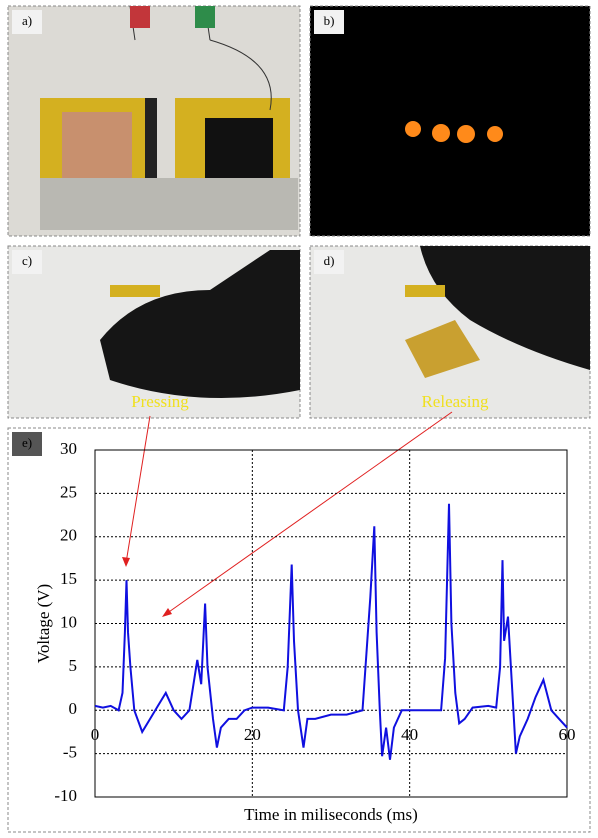 The width and height of the screenshot is (598, 838). Describe the element at coordinates (450, 332) in the screenshot. I see `photo-d` at that location.